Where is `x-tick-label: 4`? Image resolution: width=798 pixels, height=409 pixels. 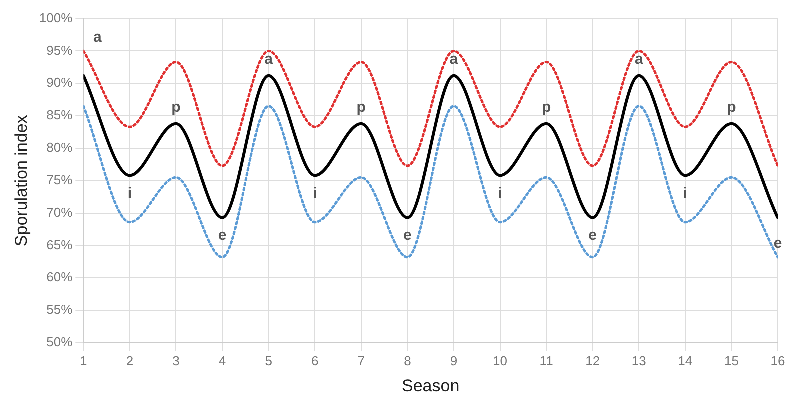
x-tick-label: 4 is located at coordinates (222, 360).